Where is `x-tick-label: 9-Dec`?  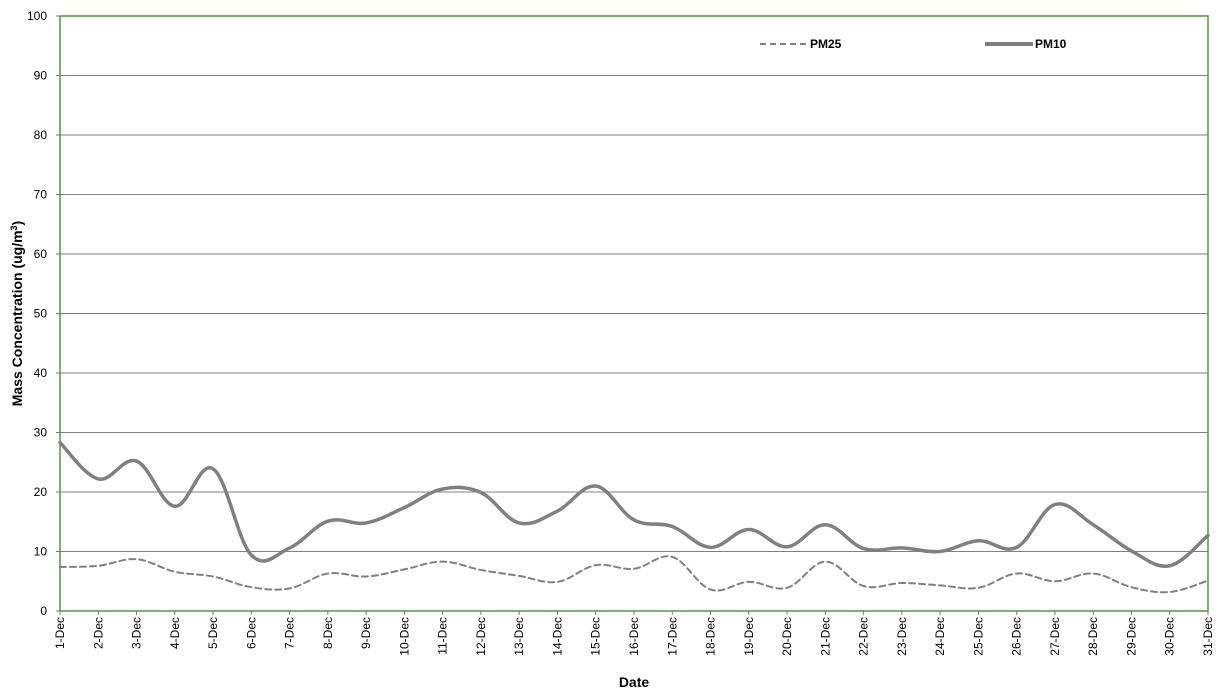
x-tick-label: 9-Dec is located at coordinates (366, 633).